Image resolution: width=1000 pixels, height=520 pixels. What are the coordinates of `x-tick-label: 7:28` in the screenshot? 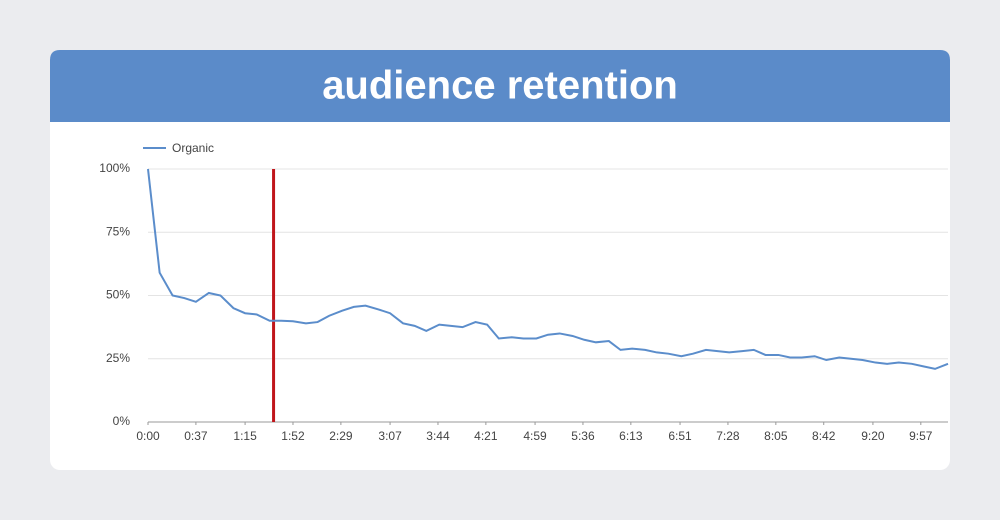 It's located at (728, 436).